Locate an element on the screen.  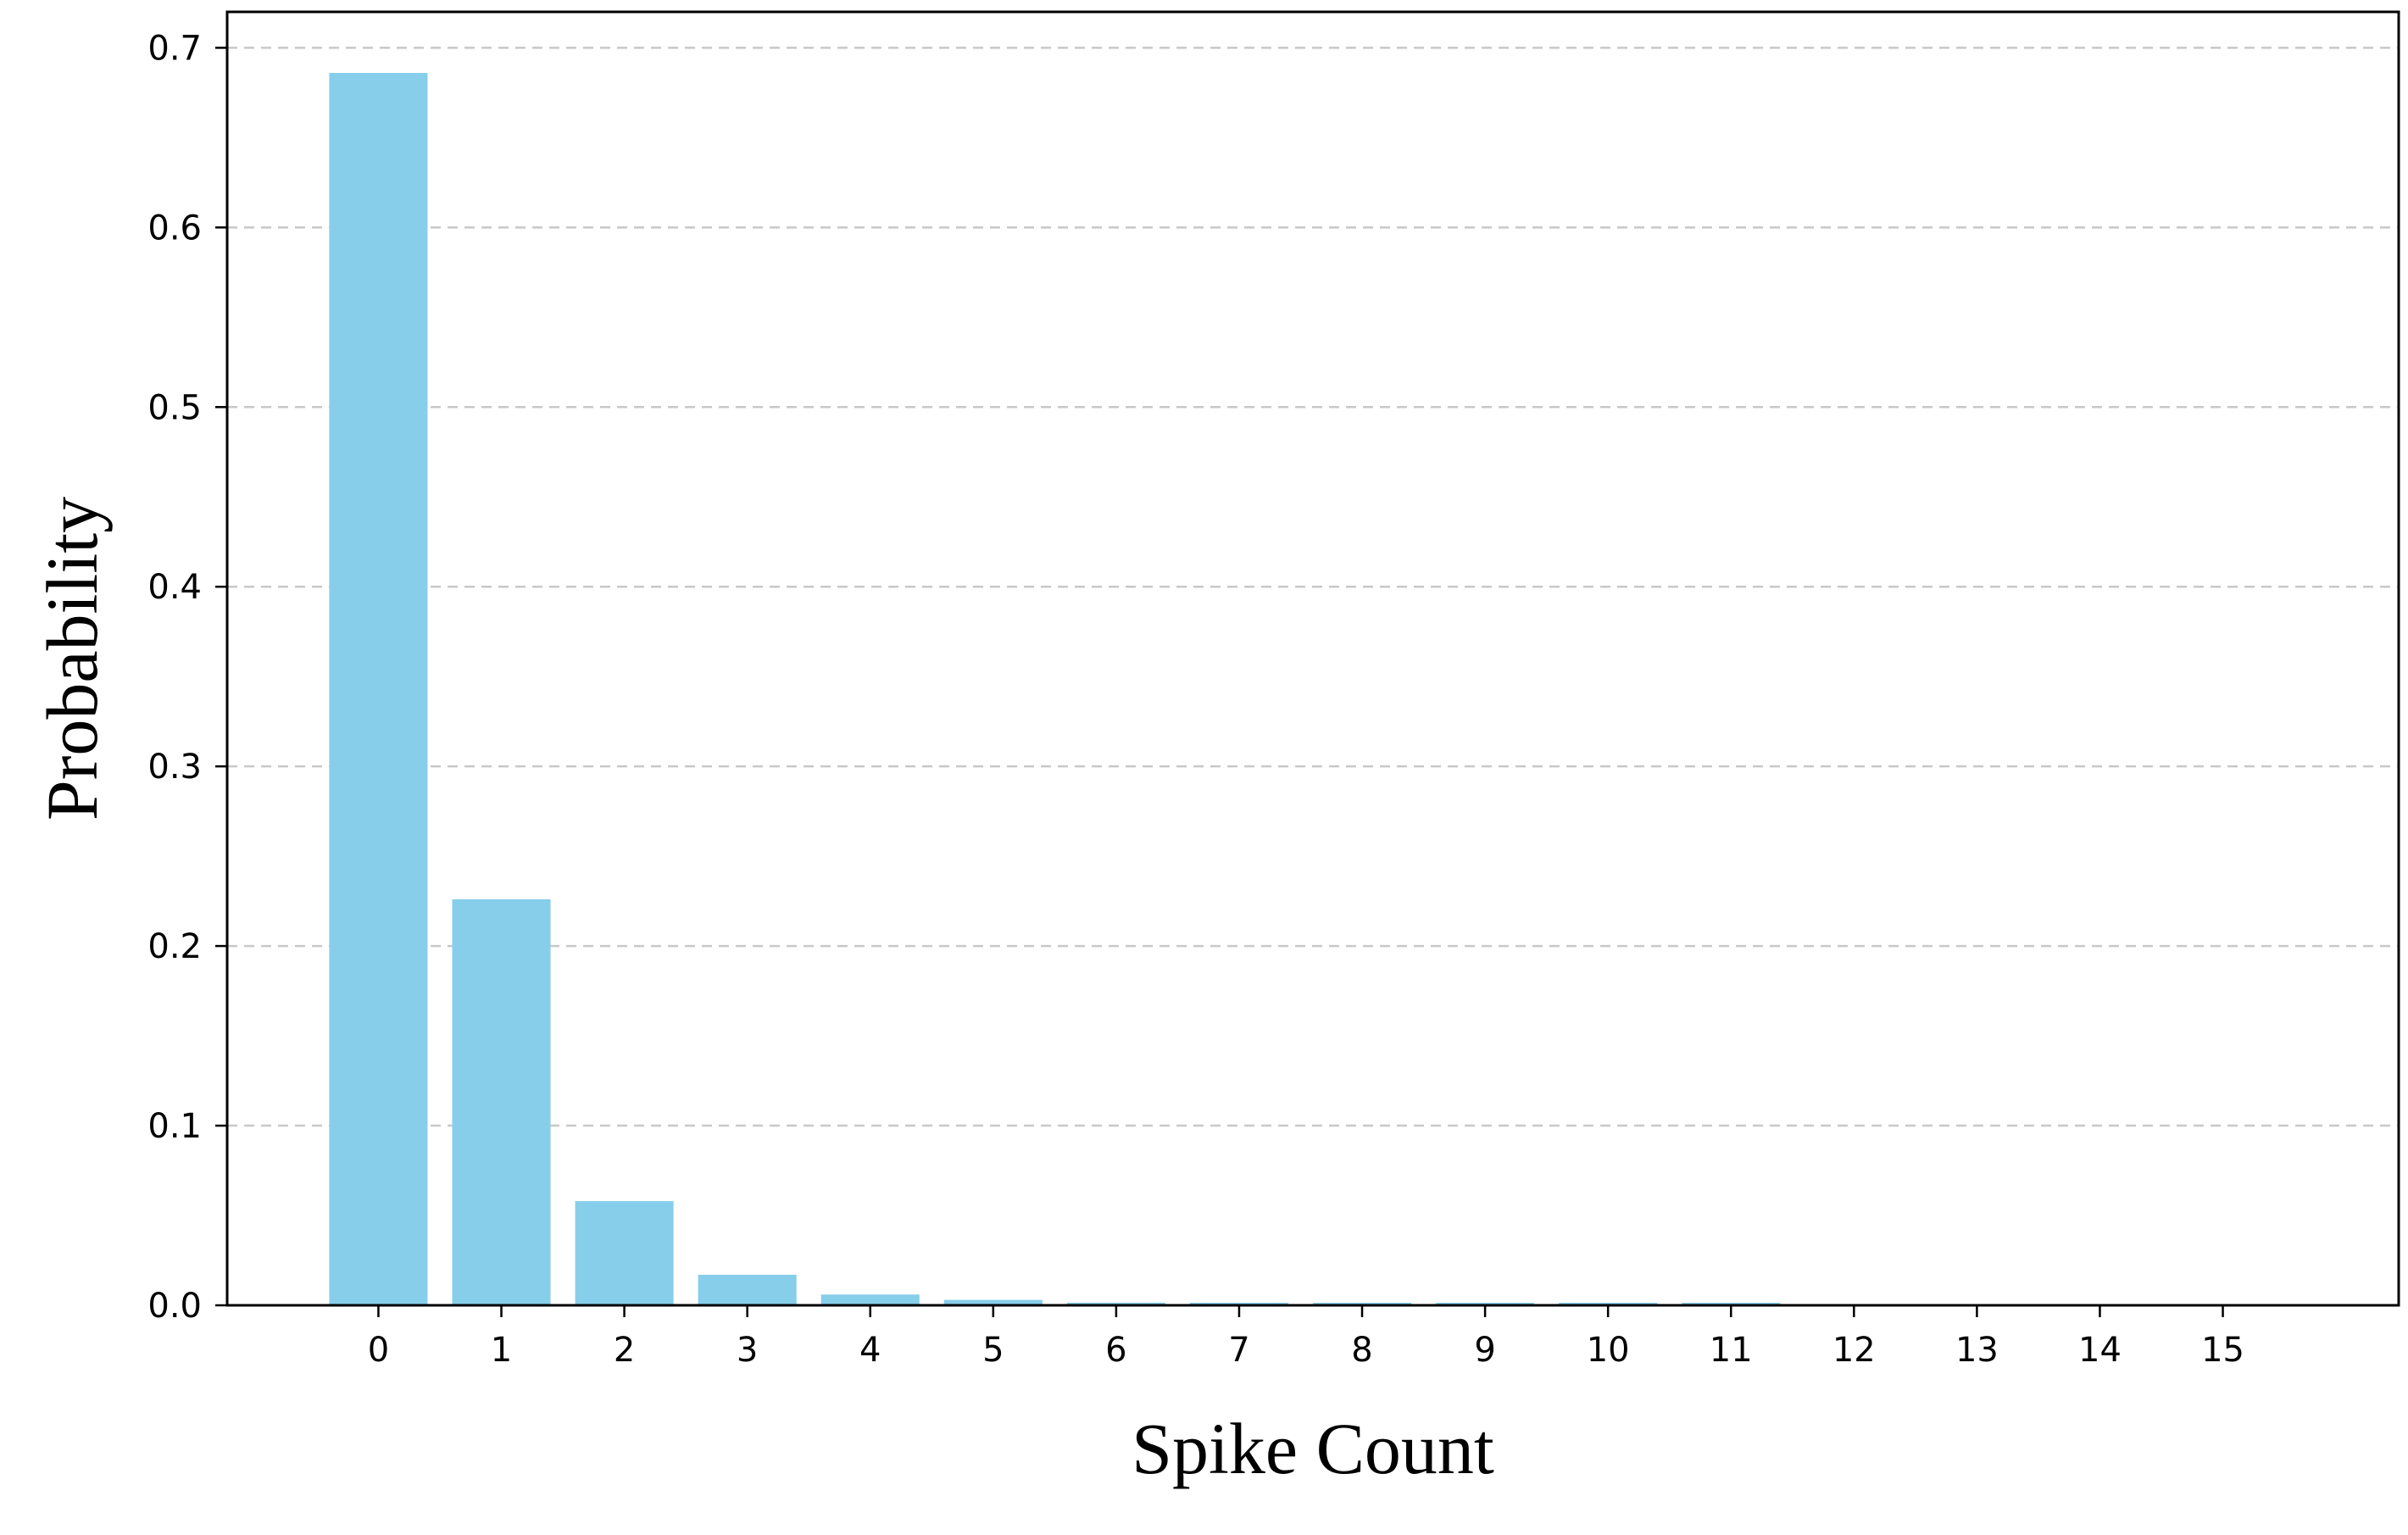
x-tick-label: 0 is located at coordinates (378, 1350).